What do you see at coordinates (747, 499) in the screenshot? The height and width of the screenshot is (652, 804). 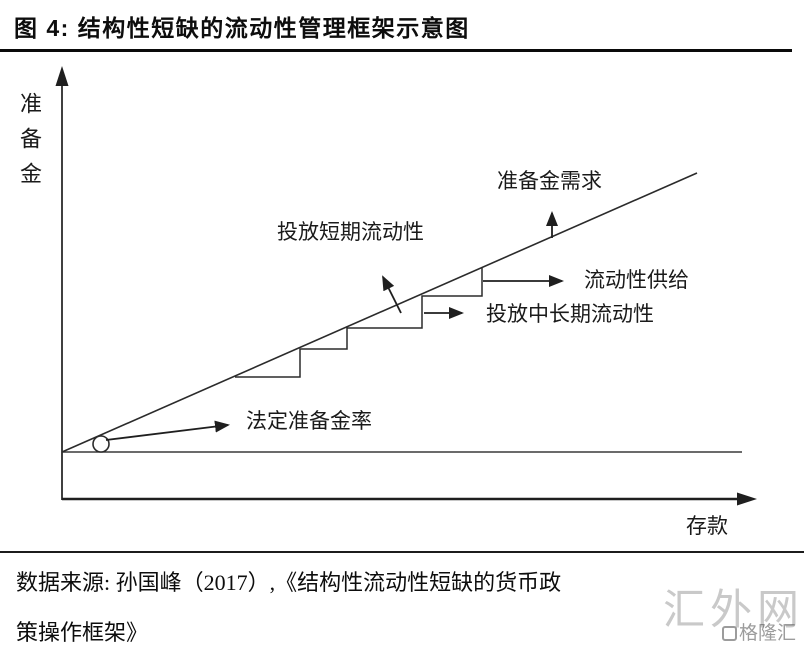 I see `x-axis-arrowhead-icon` at bounding box center [747, 499].